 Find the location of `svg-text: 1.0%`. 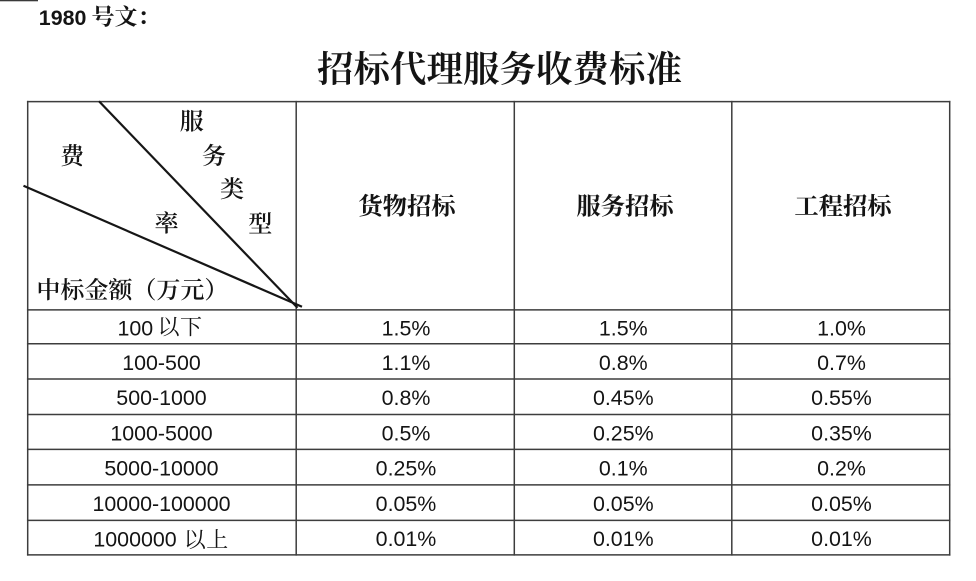

svg-text: 1.0% is located at coordinates (841, 328).